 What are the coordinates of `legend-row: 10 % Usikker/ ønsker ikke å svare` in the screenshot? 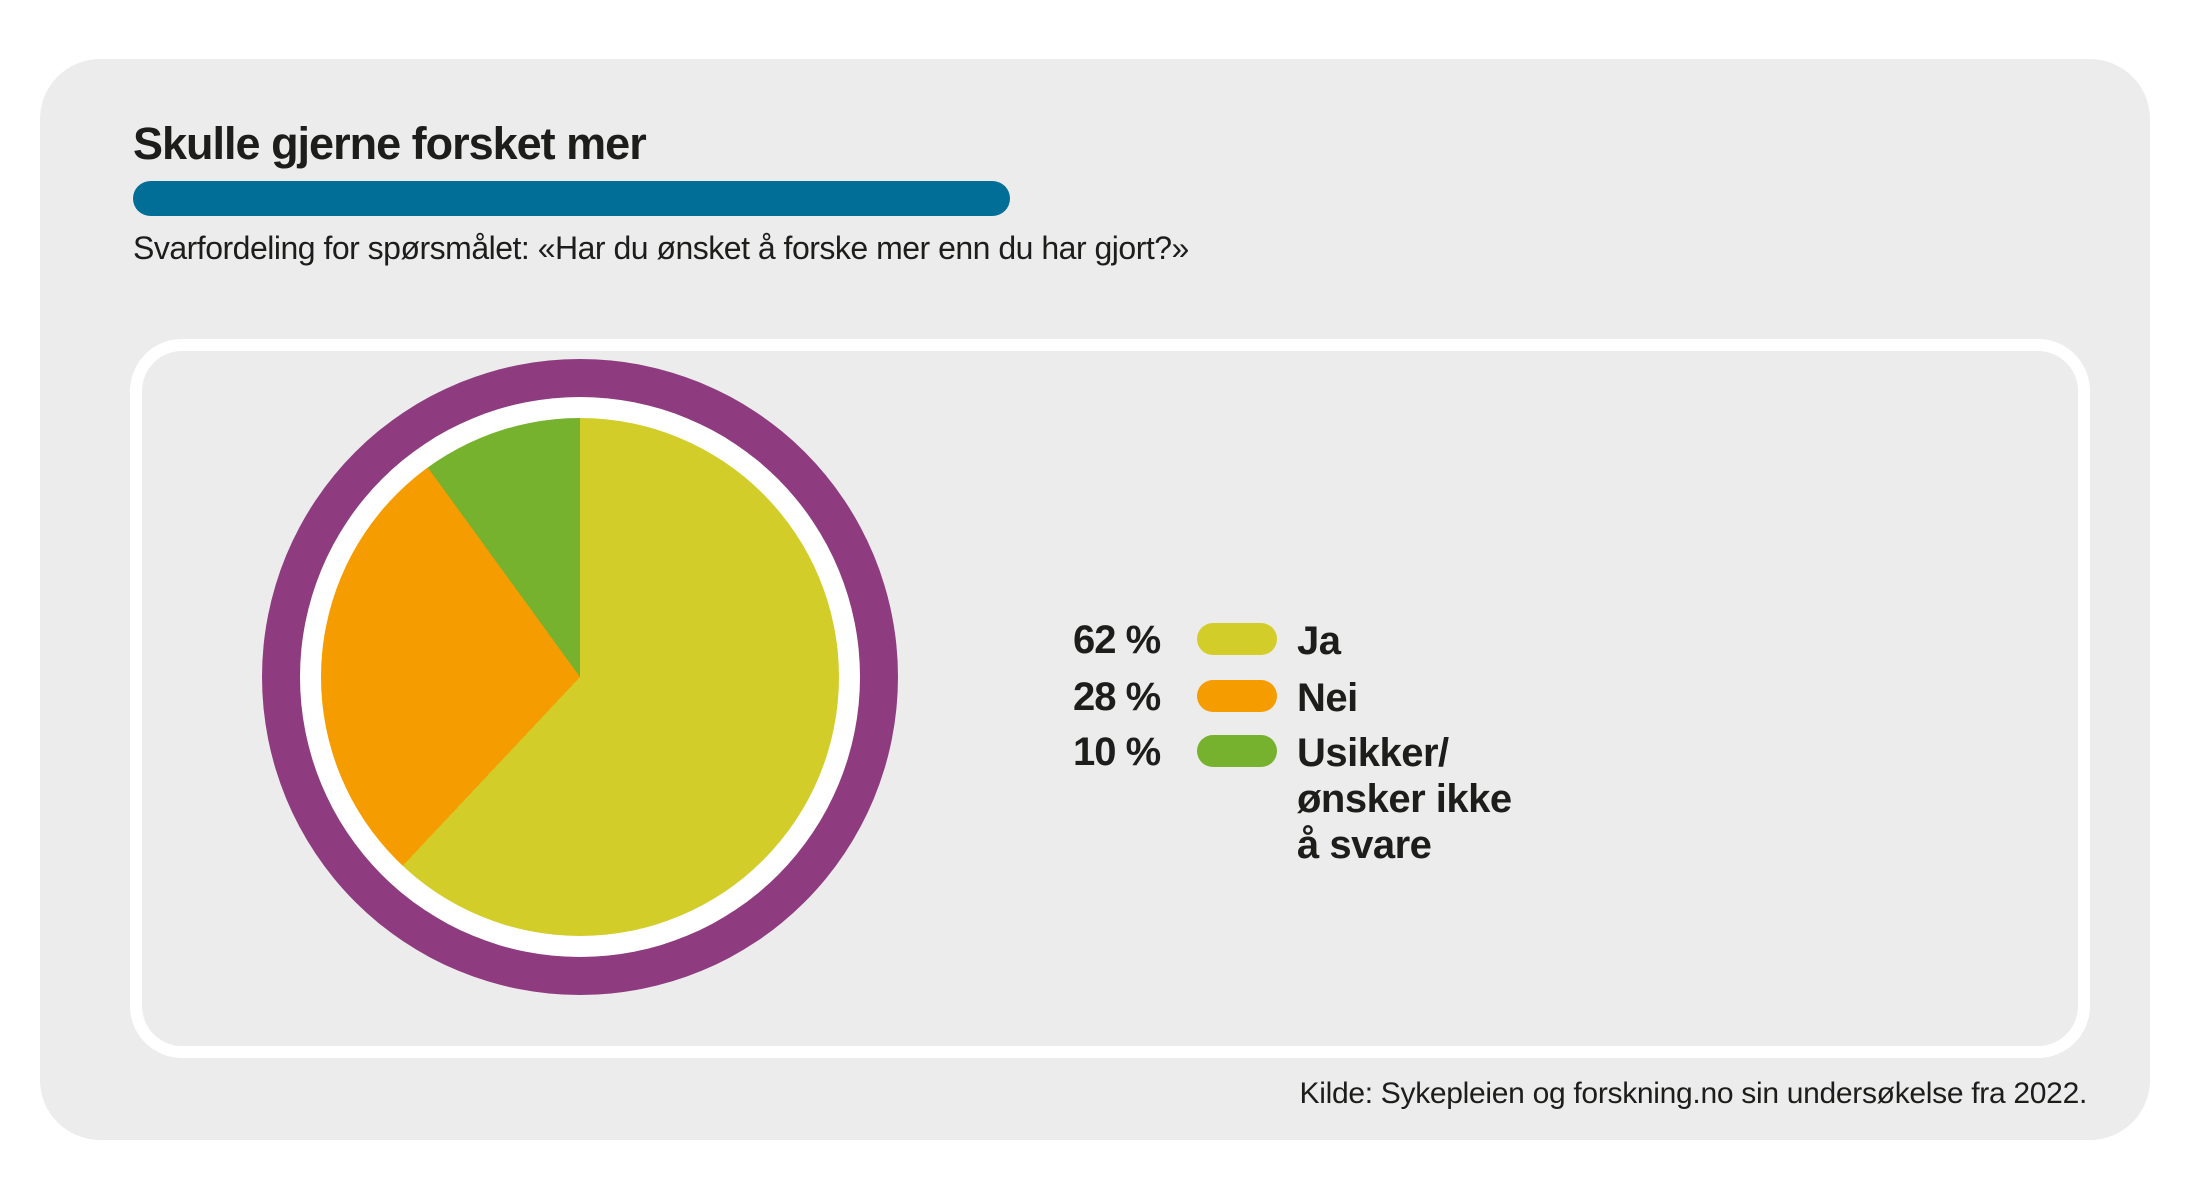 It's located at (1292, 799).